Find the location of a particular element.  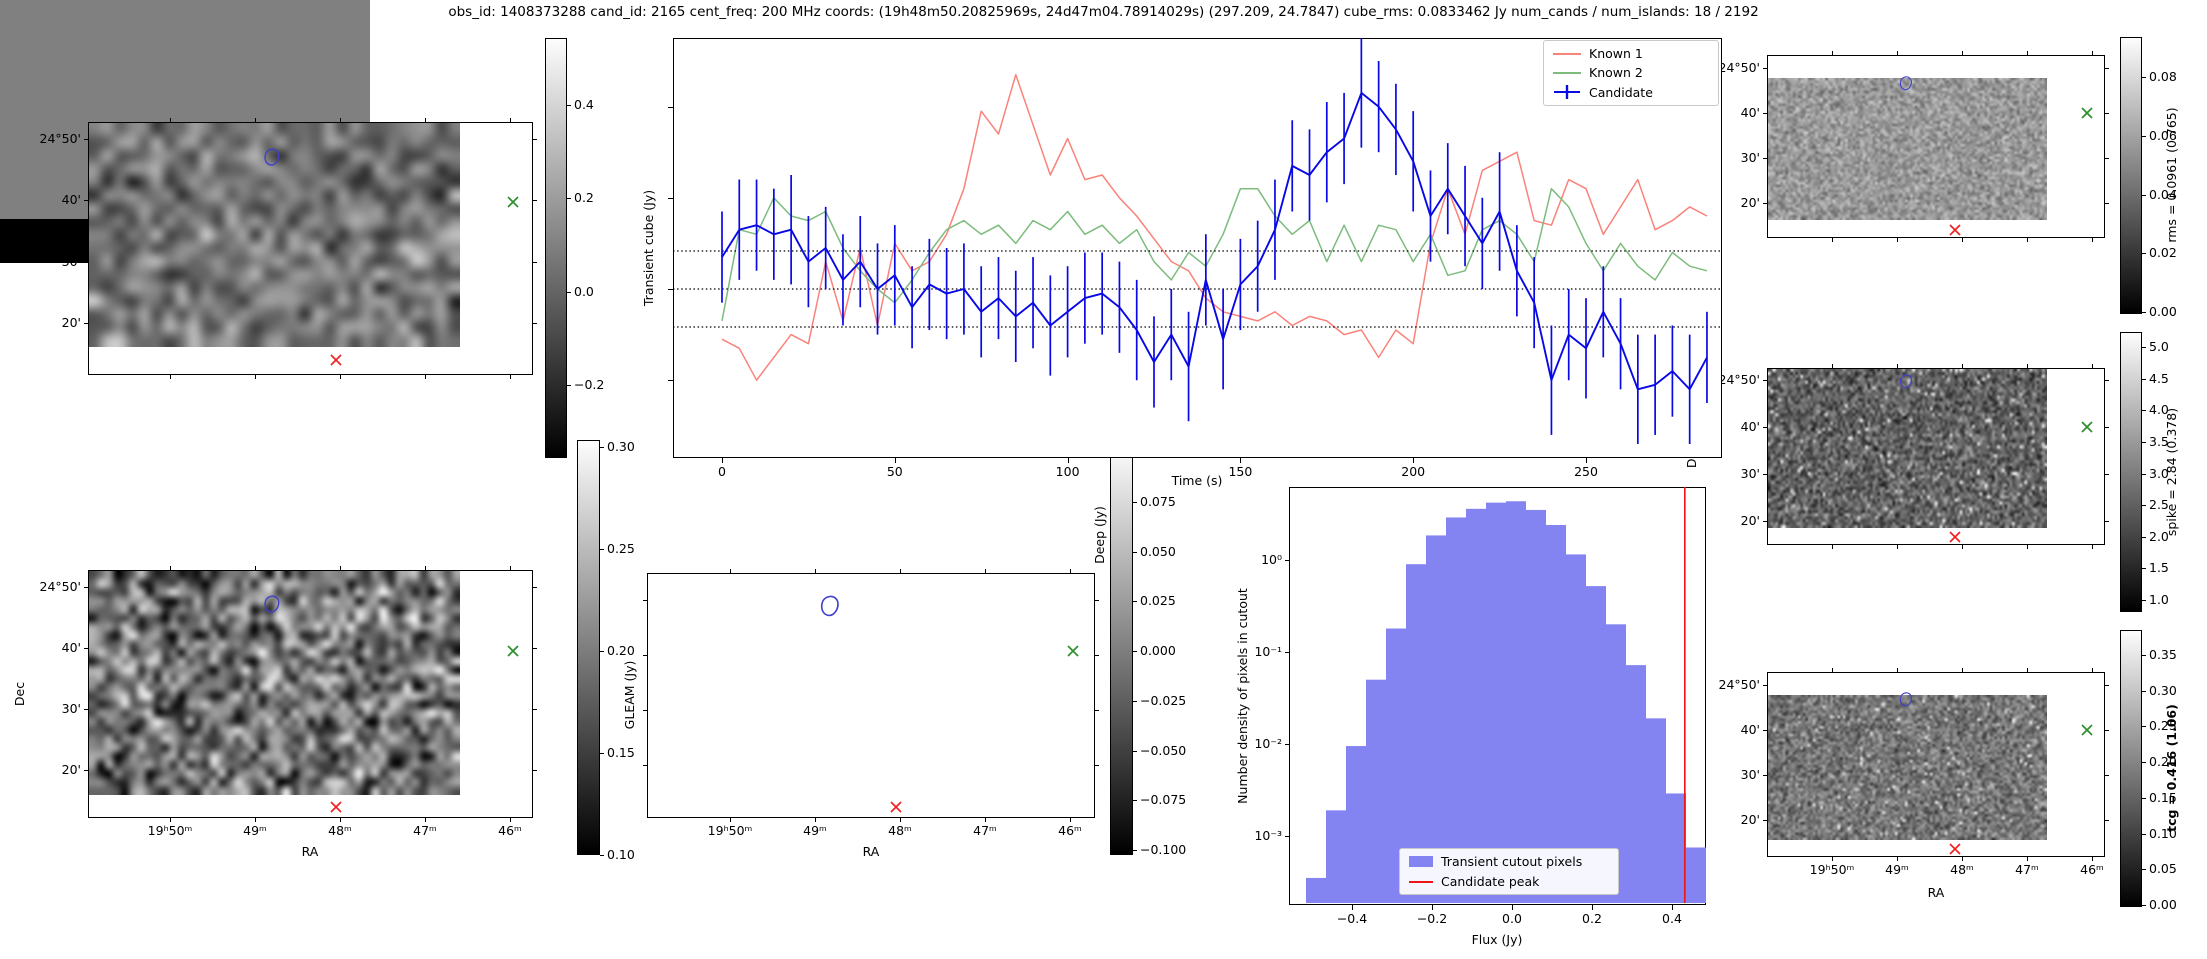

ytick-label: 30' is located at coordinates (1750, 774).